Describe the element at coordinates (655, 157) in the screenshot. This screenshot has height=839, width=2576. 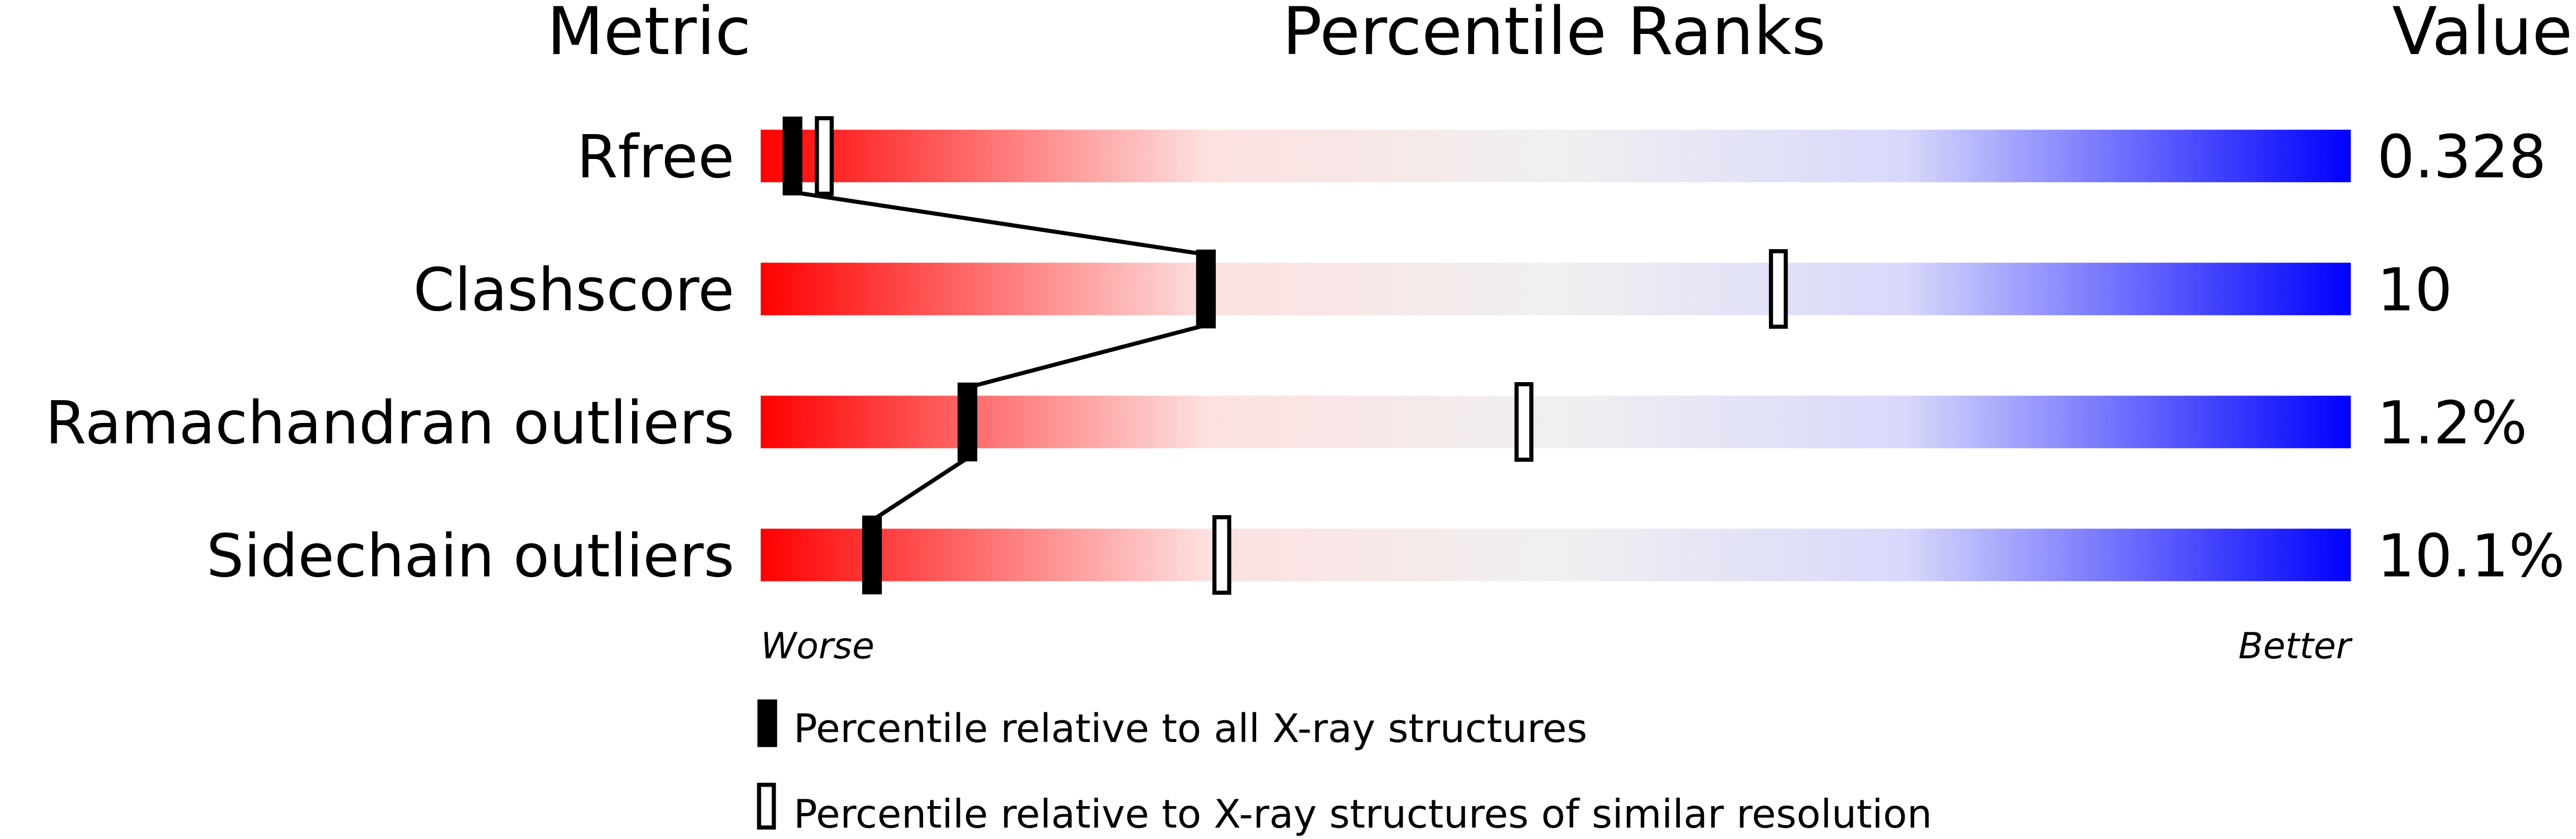
I see `metric-label: Rfree` at that location.